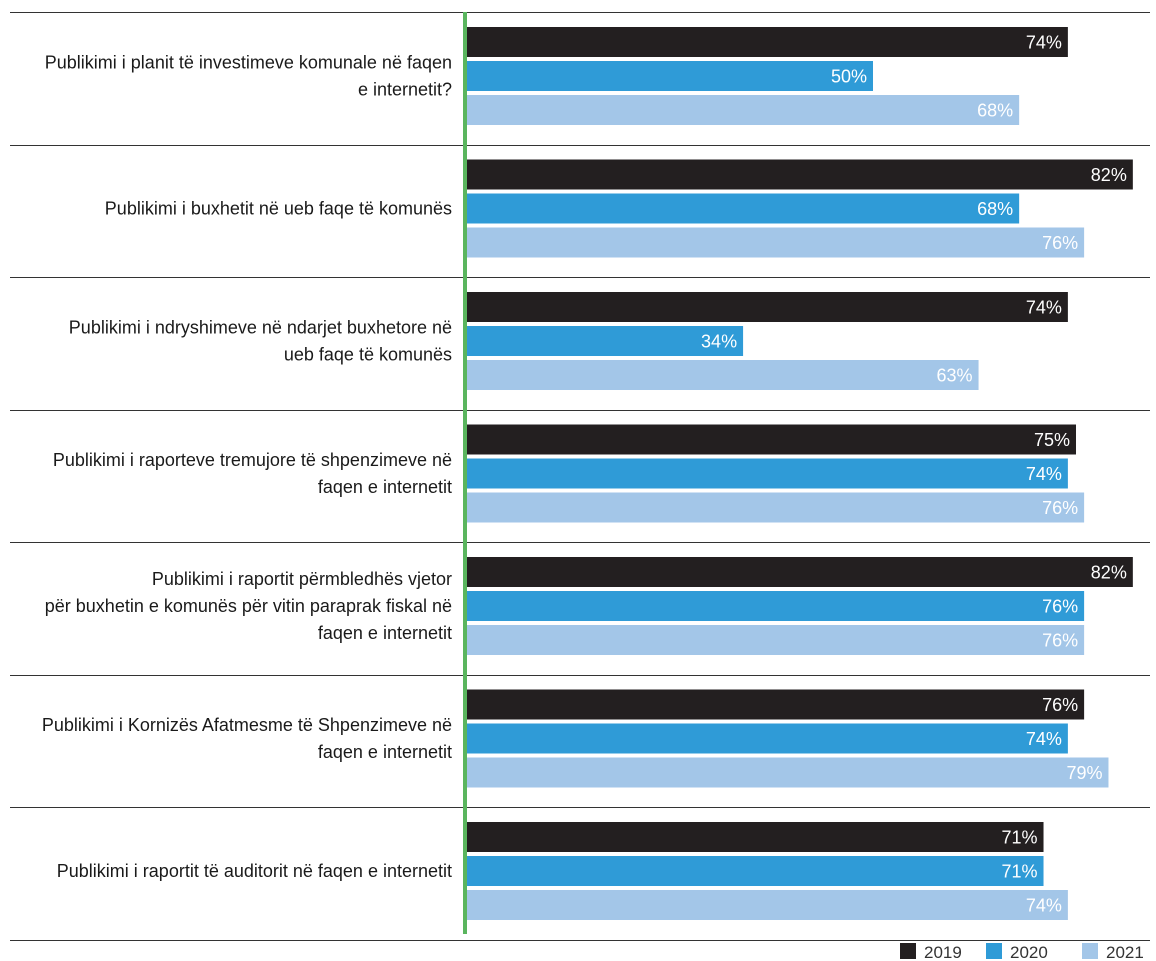 The width and height of the screenshot is (1156, 961). What do you see at coordinates (1090, 951) in the screenshot?
I see `legend-swatch-2021` at bounding box center [1090, 951].